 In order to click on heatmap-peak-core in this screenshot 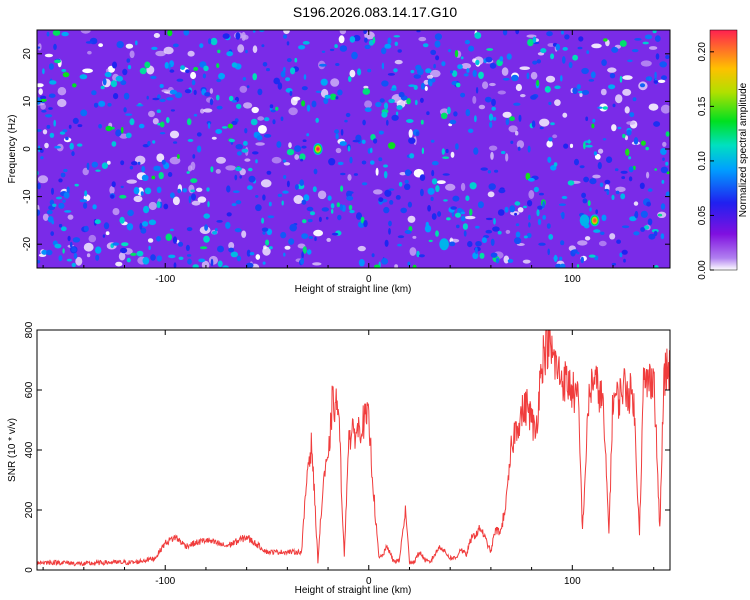, I will do `click(444, 244)`.